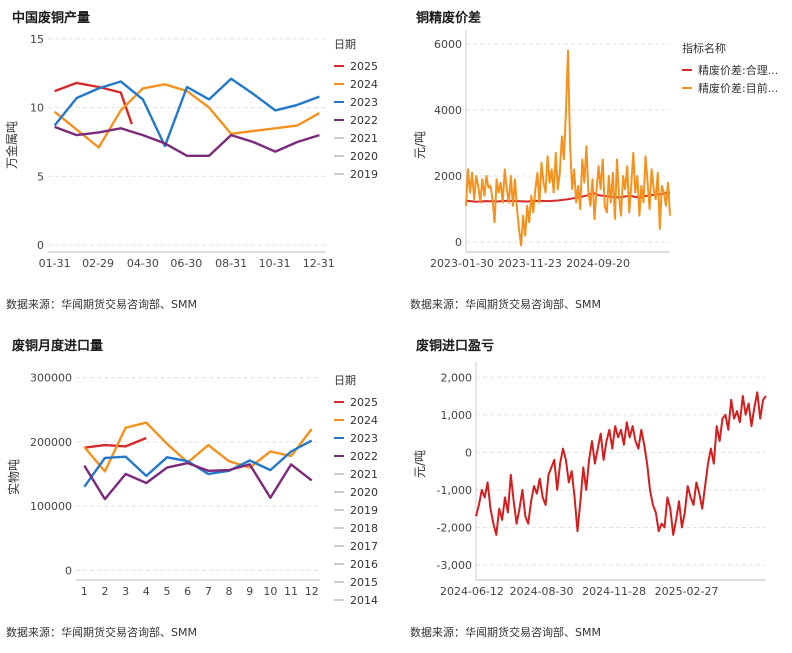 This screenshot has width=792, height=653. I want to click on y-axis-label: 万金属吨, so click(11, 145).